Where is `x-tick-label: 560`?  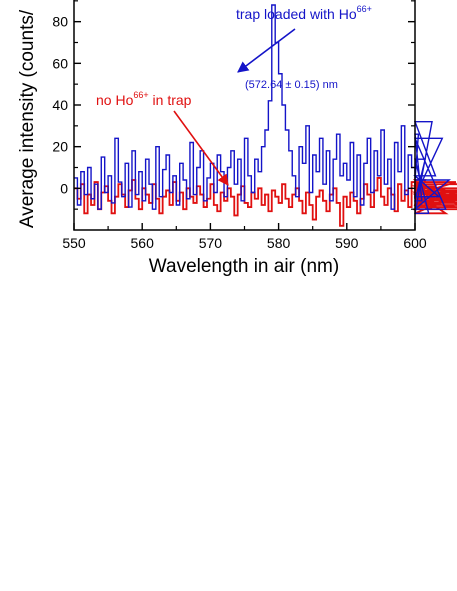 x-tick-label: 560 is located at coordinates (143, 243).